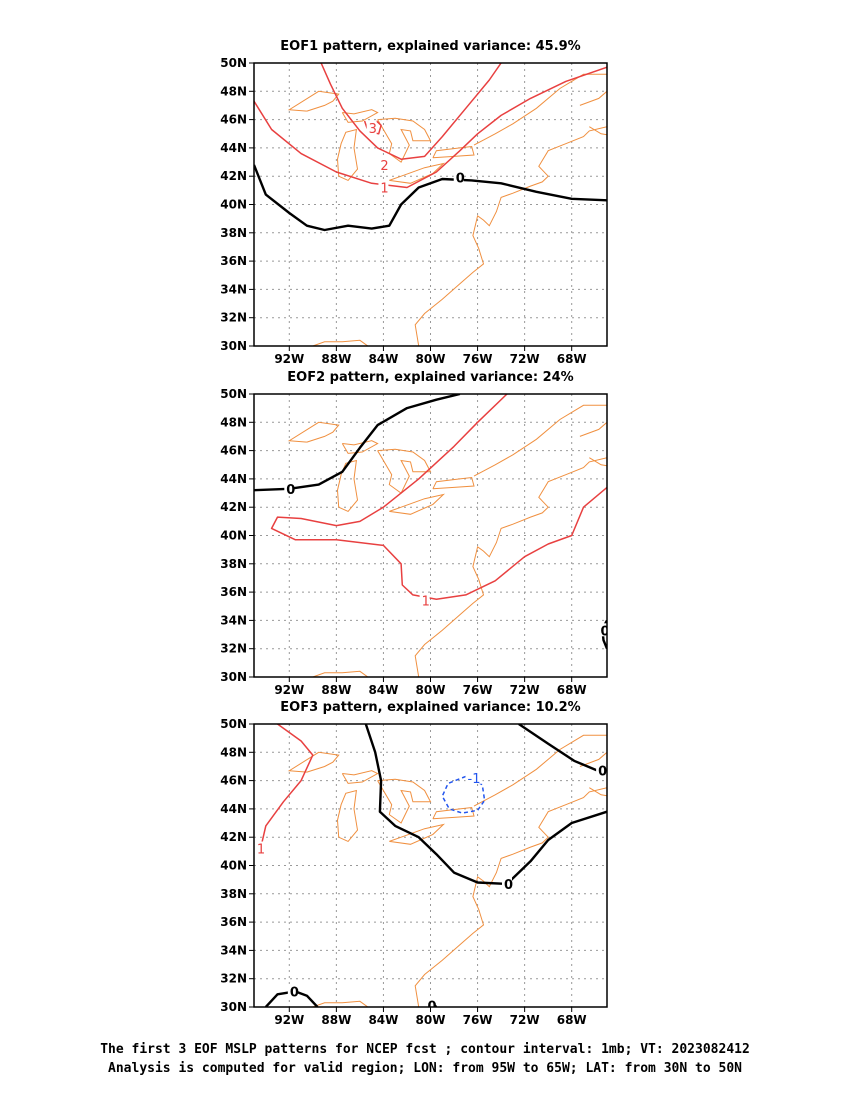  I want to click on contour-label: 2, so click(384, 166).